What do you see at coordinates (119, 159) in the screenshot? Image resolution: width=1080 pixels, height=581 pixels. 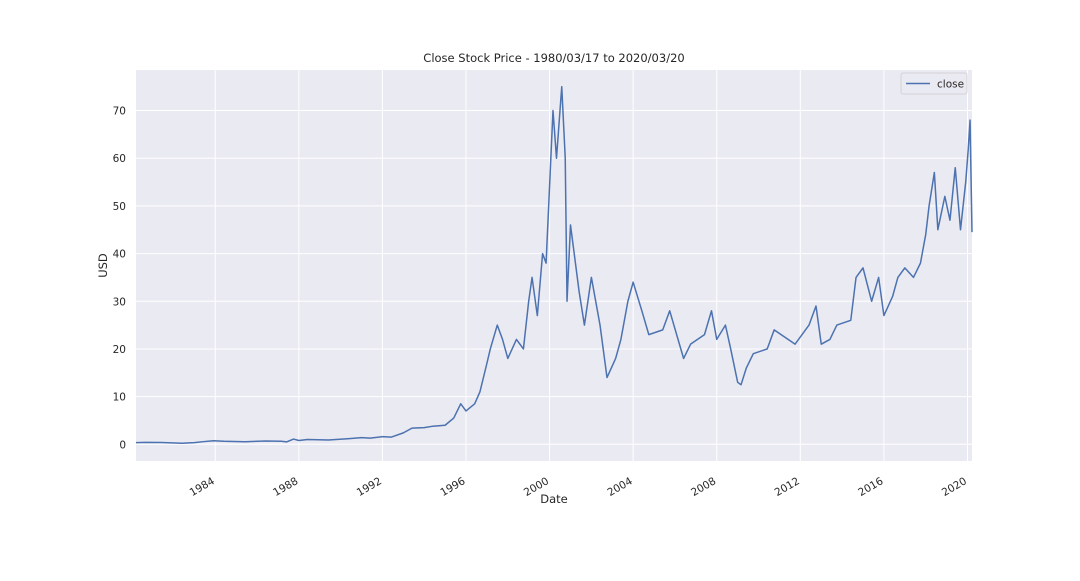 I see `y-tick-label: 60` at bounding box center [119, 159].